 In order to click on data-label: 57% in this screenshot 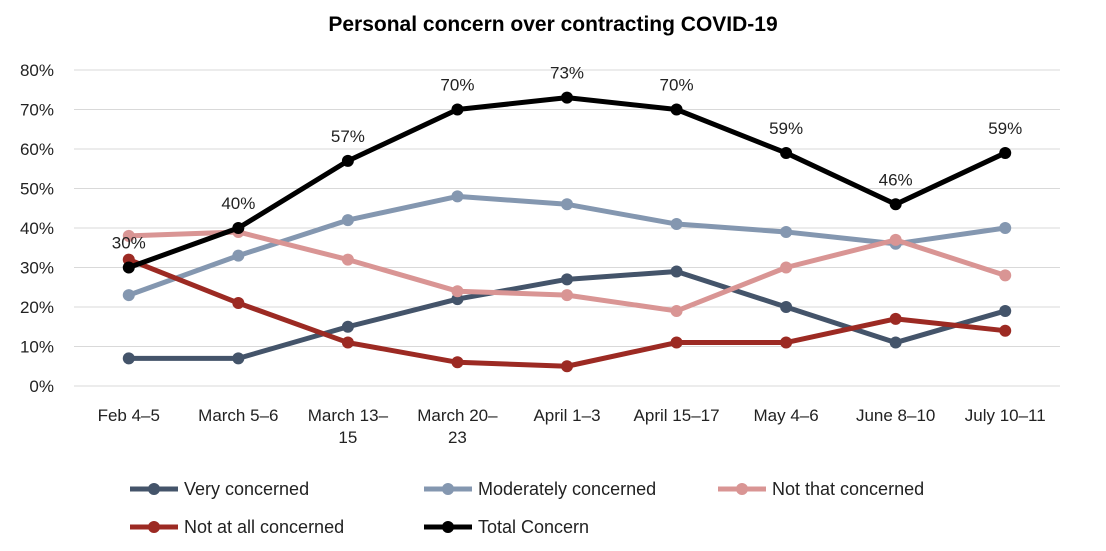, I will do `click(348, 136)`.